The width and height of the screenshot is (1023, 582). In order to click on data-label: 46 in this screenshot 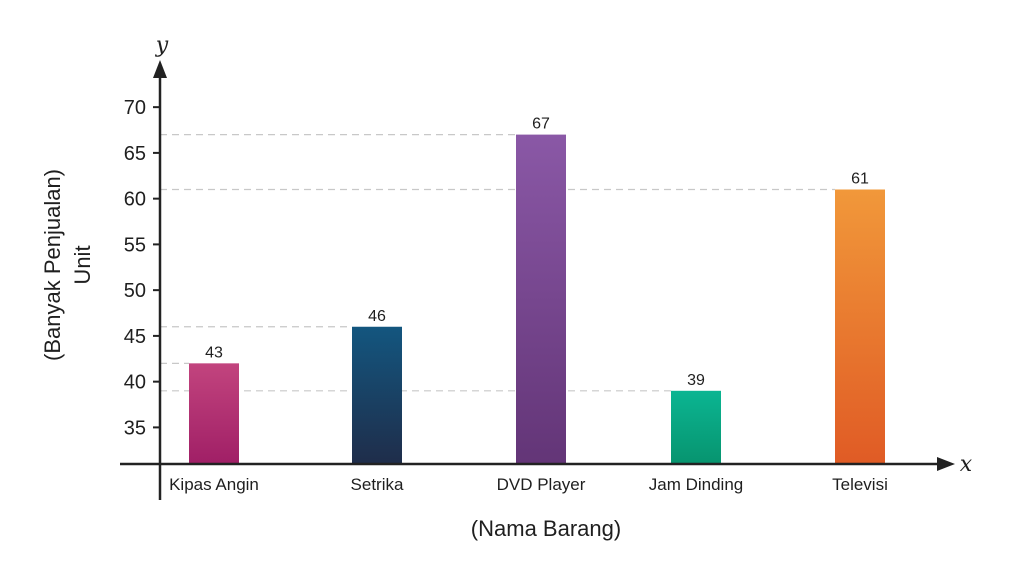, I will do `click(377, 316)`.